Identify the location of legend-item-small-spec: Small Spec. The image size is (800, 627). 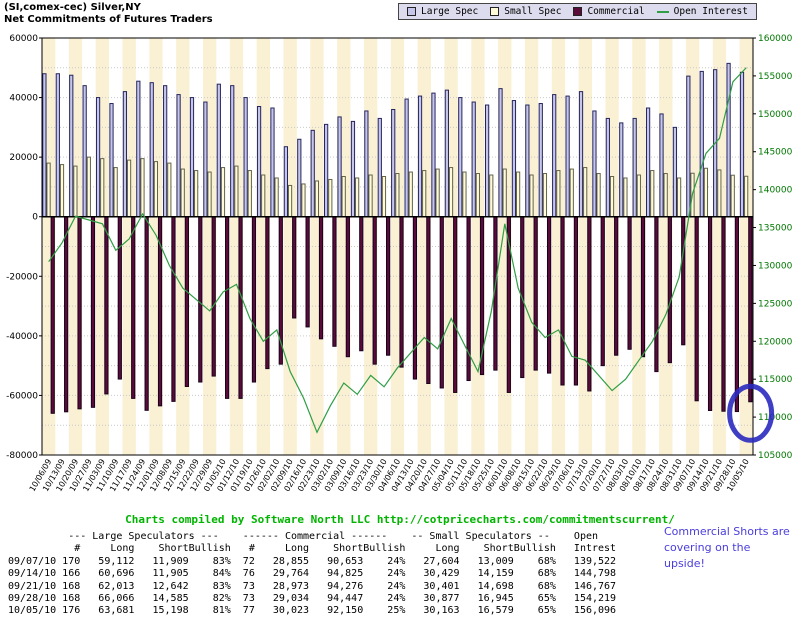
(525, 11).